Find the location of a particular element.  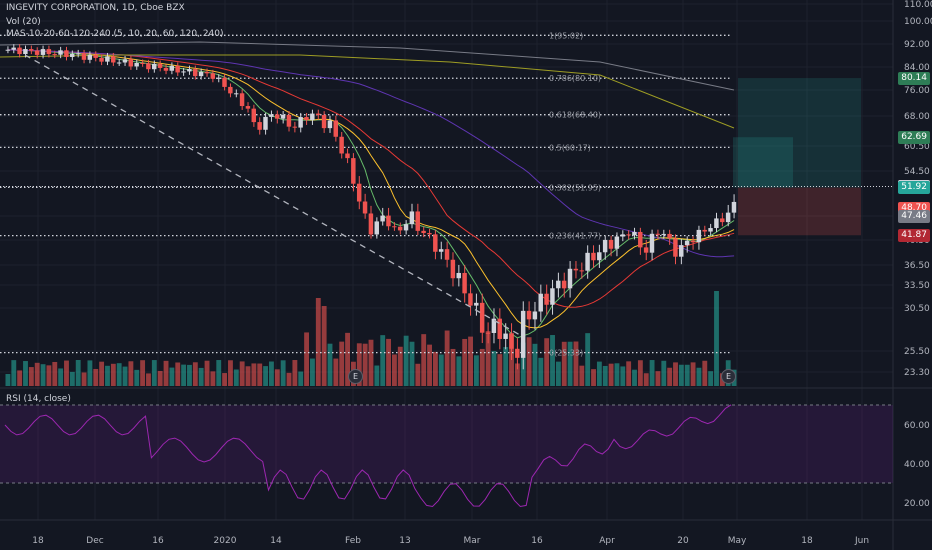

time-axis-label: 14 is located at coordinates (276, 541).